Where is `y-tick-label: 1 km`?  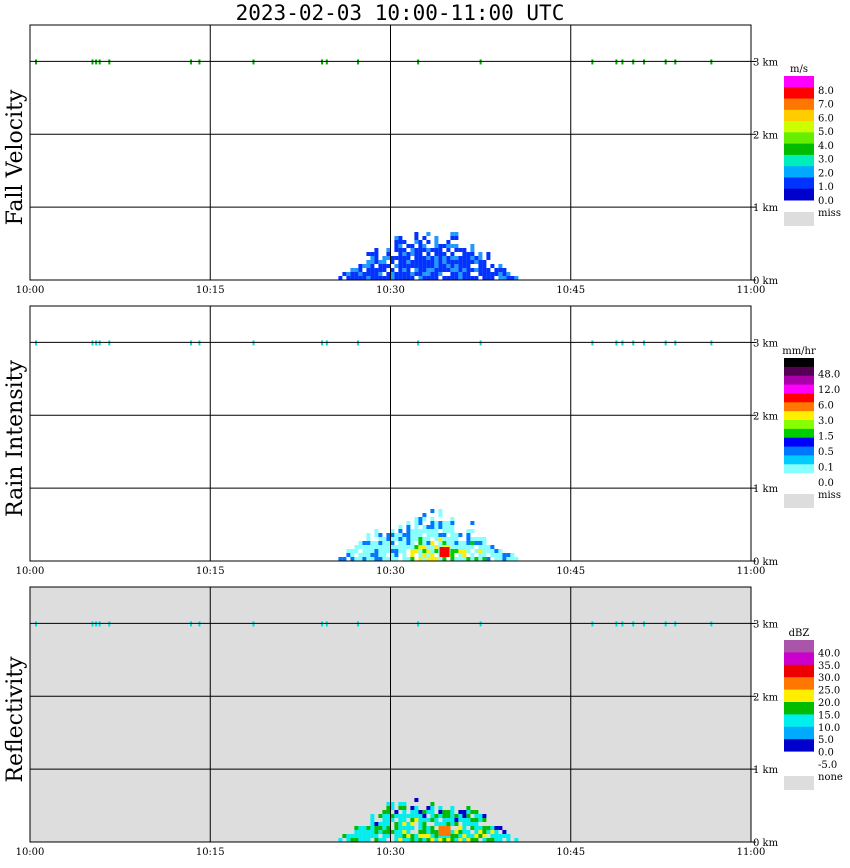 y-tick-label: 1 km is located at coordinates (766, 770).